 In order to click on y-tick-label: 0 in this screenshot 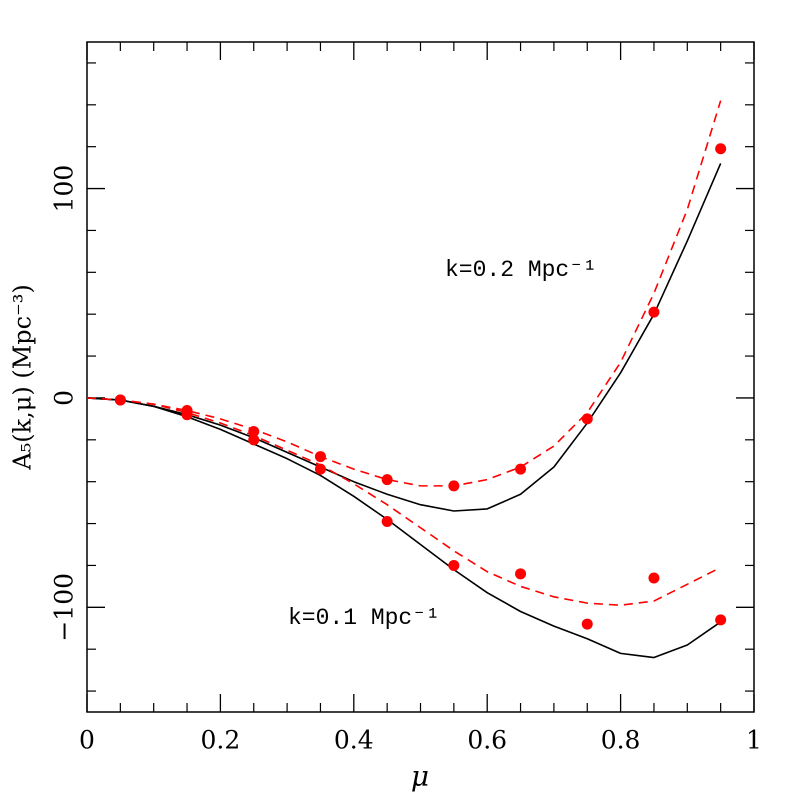, I will do `click(64, 398)`.